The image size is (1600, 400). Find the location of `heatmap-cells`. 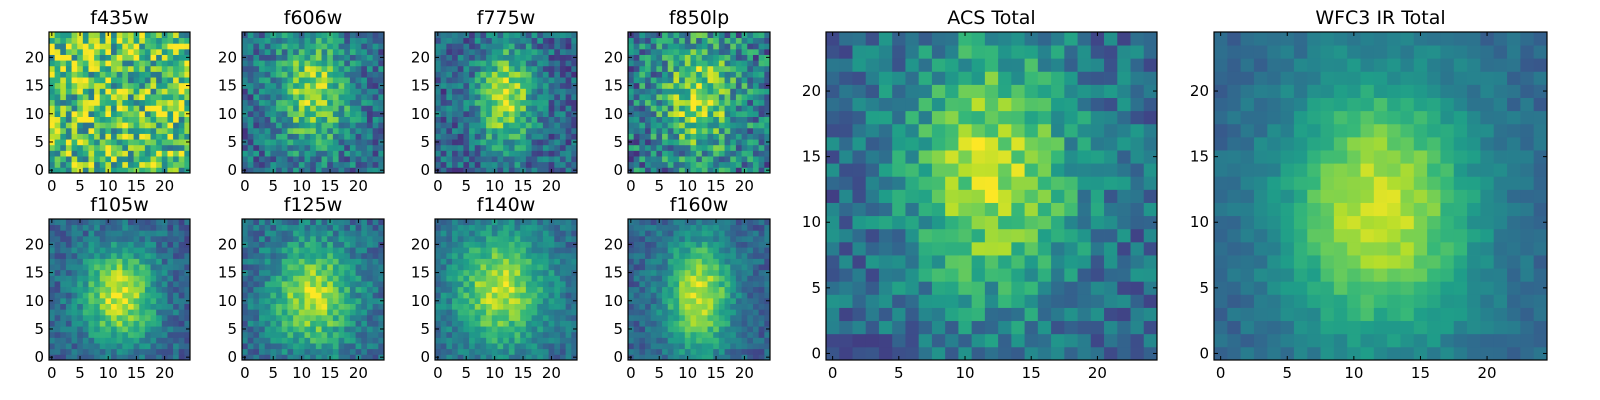

heatmap-cells is located at coordinates (313, 103).